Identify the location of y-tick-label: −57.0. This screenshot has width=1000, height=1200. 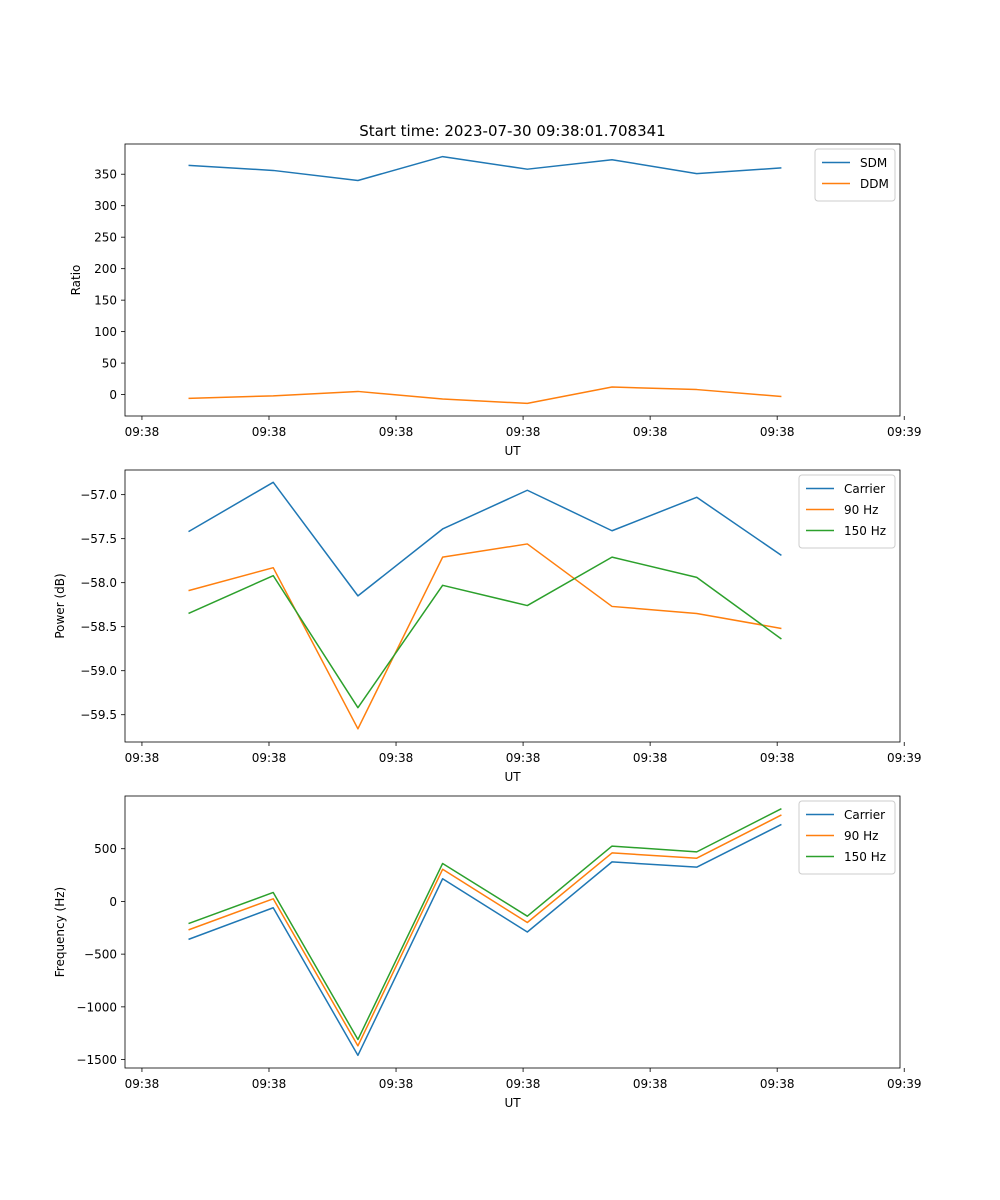
(98, 495).